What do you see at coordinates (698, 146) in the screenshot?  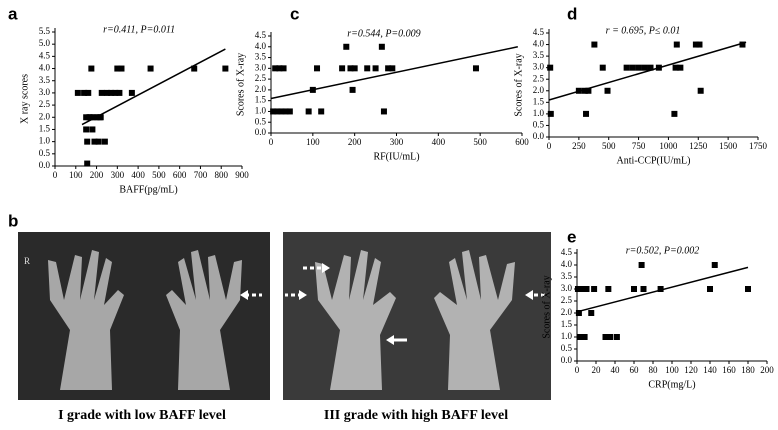 I see `x-tick-label: 1250` at bounding box center [698, 146].